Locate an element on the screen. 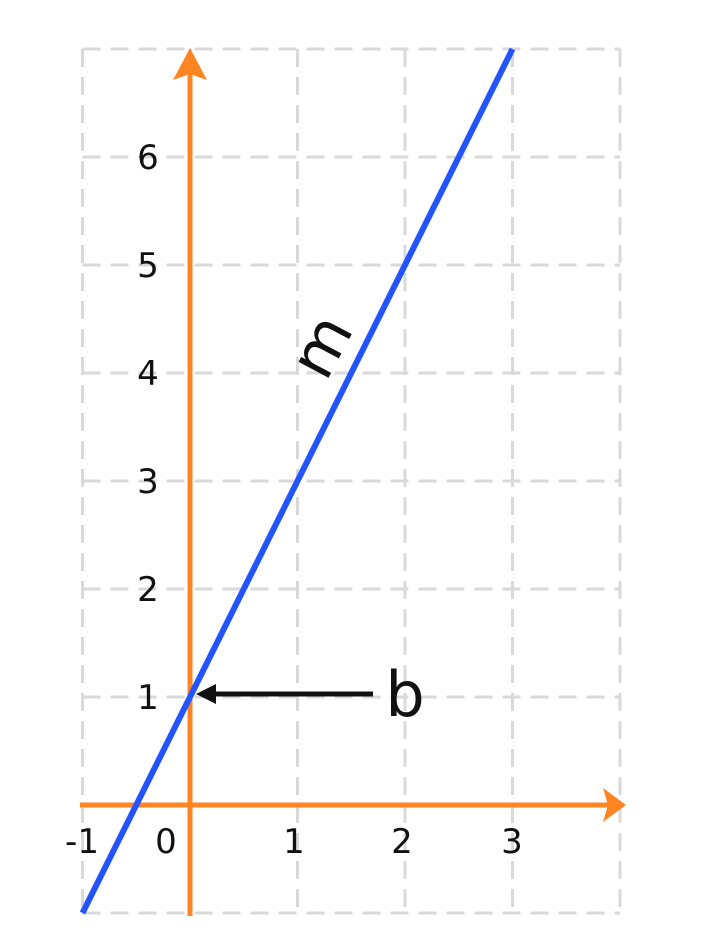 The image size is (705, 942). slope-label: m is located at coordinates (321, 346).